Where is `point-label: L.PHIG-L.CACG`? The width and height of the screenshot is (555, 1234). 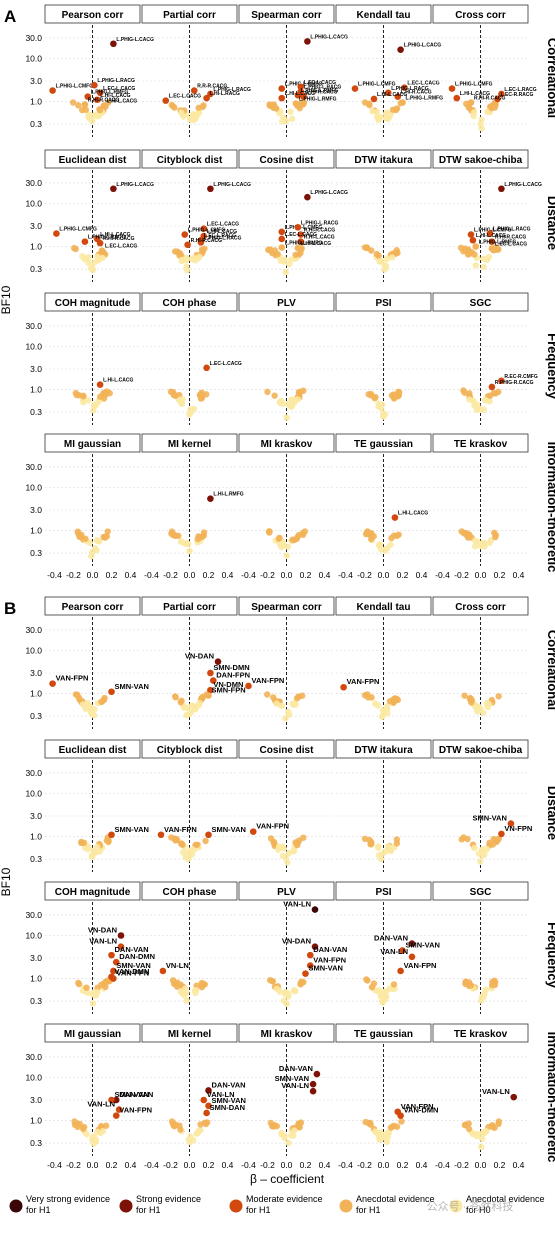 point-label: L.PHIG-L.CACG is located at coordinates (329, 37).